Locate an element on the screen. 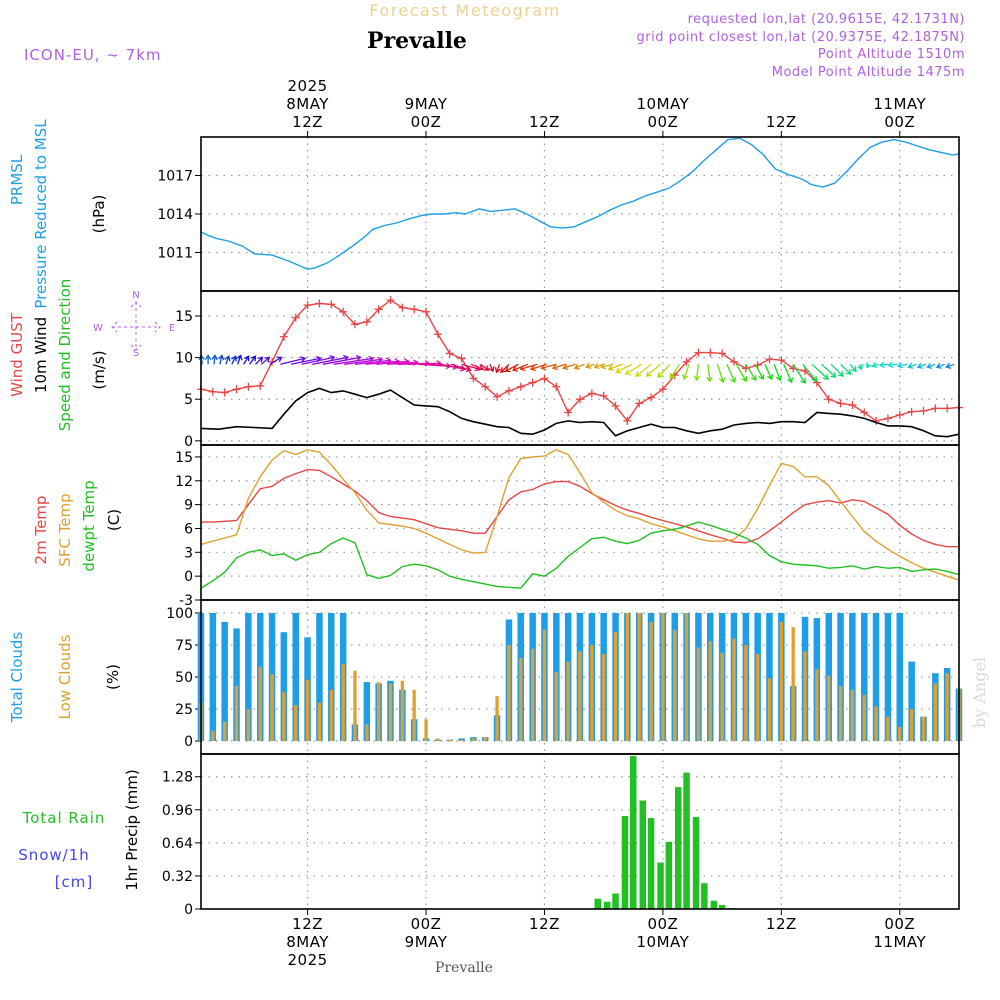 Image resolution: width=1000 pixels, height=1000 pixels. panel-label: Total Rain is located at coordinates (64, 818).